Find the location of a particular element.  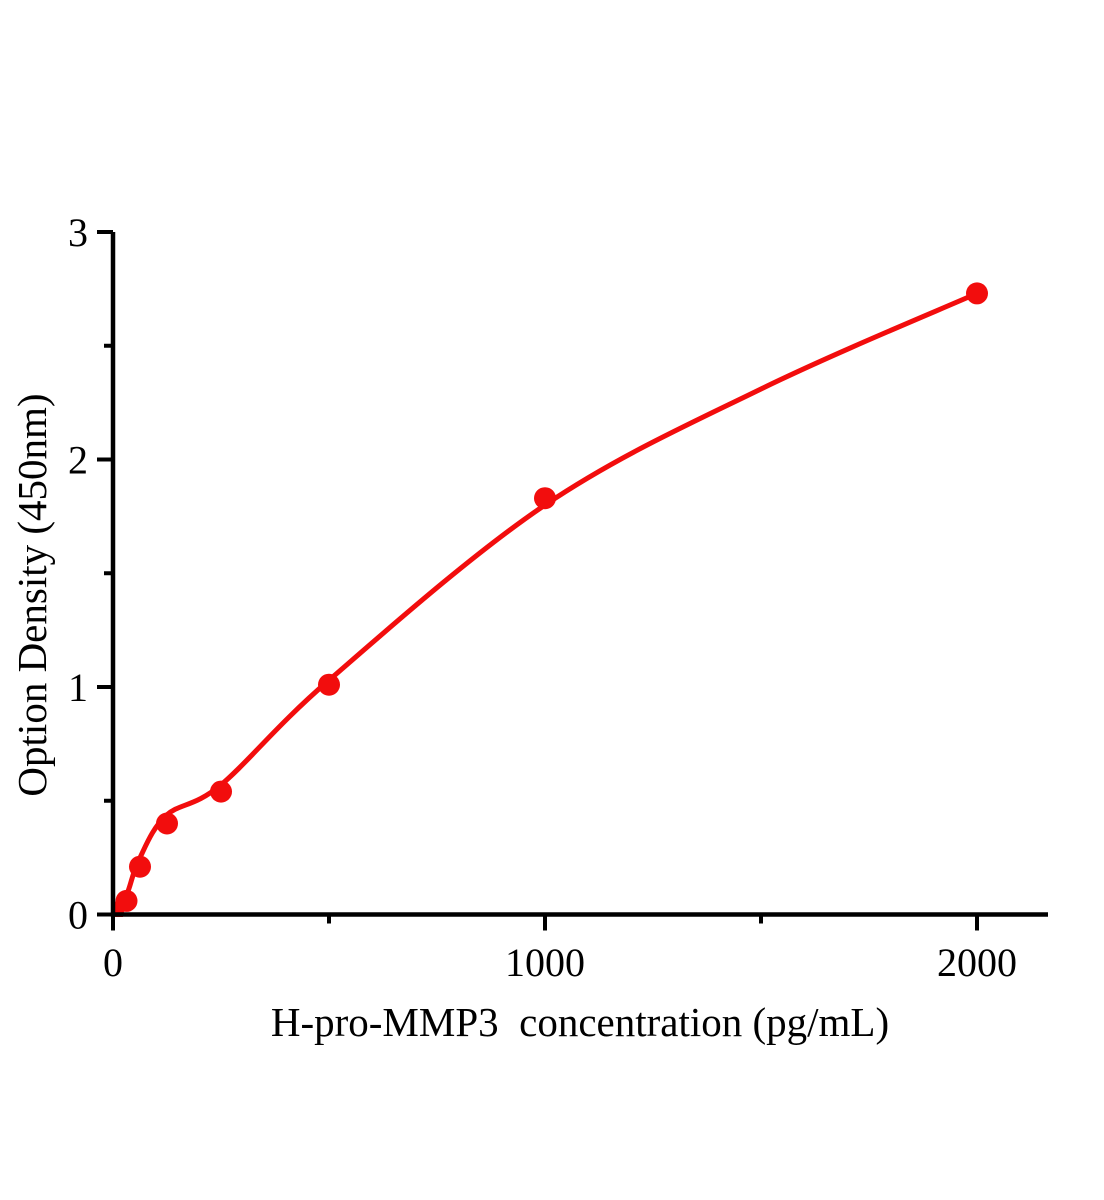

y-axis-title: Option Density (450nm) is located at coordinates (32, 594).